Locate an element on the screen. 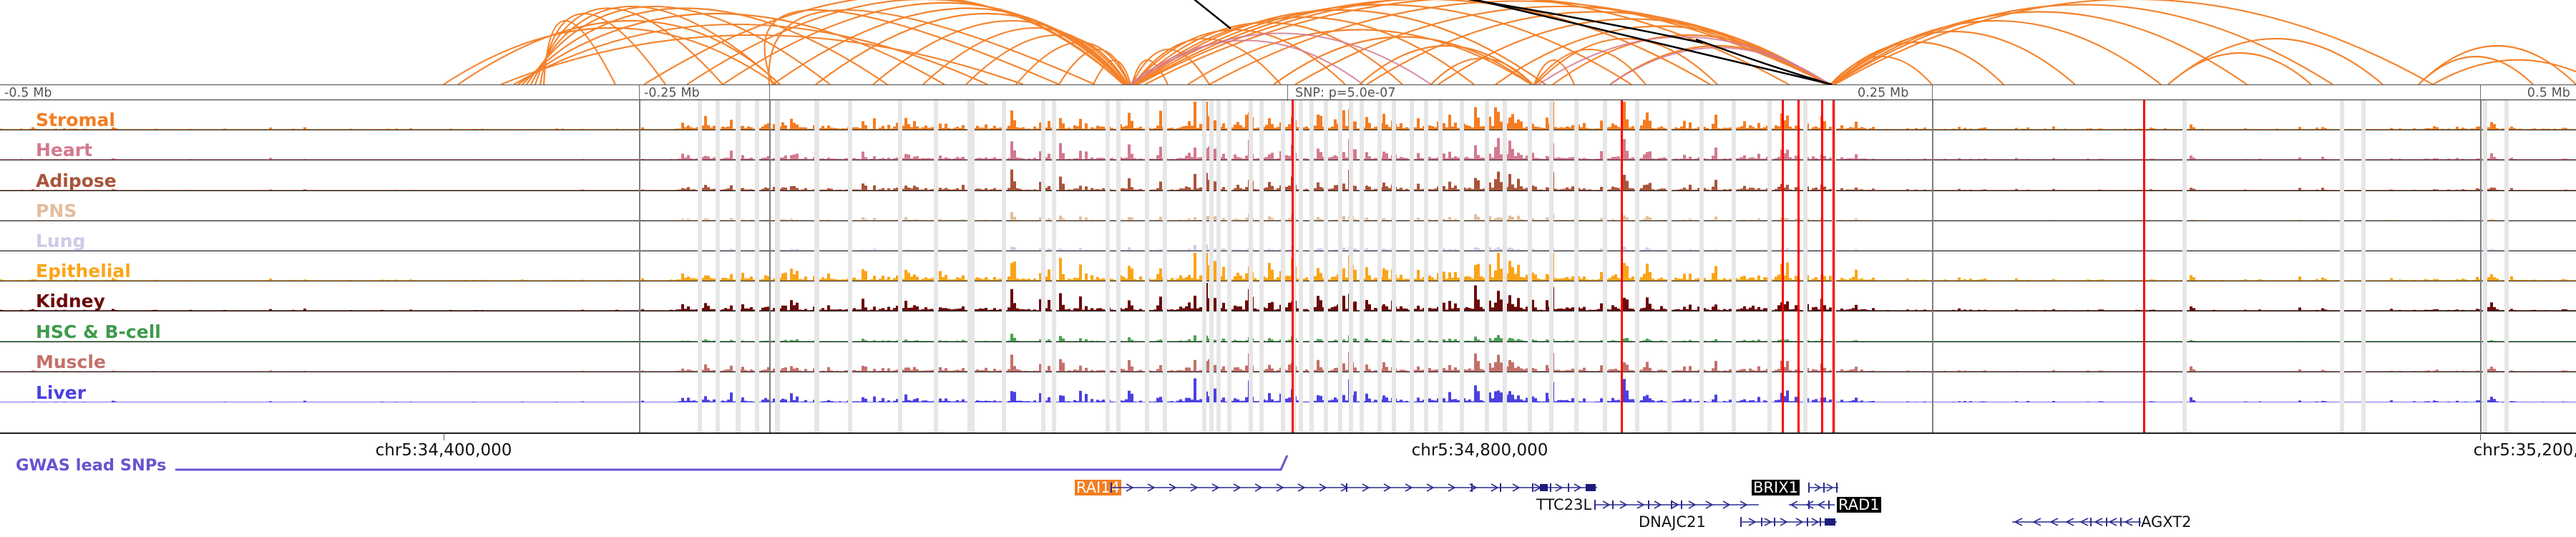  gene-label-brix1: BRIX1 is located at coordinates (1776, 487).